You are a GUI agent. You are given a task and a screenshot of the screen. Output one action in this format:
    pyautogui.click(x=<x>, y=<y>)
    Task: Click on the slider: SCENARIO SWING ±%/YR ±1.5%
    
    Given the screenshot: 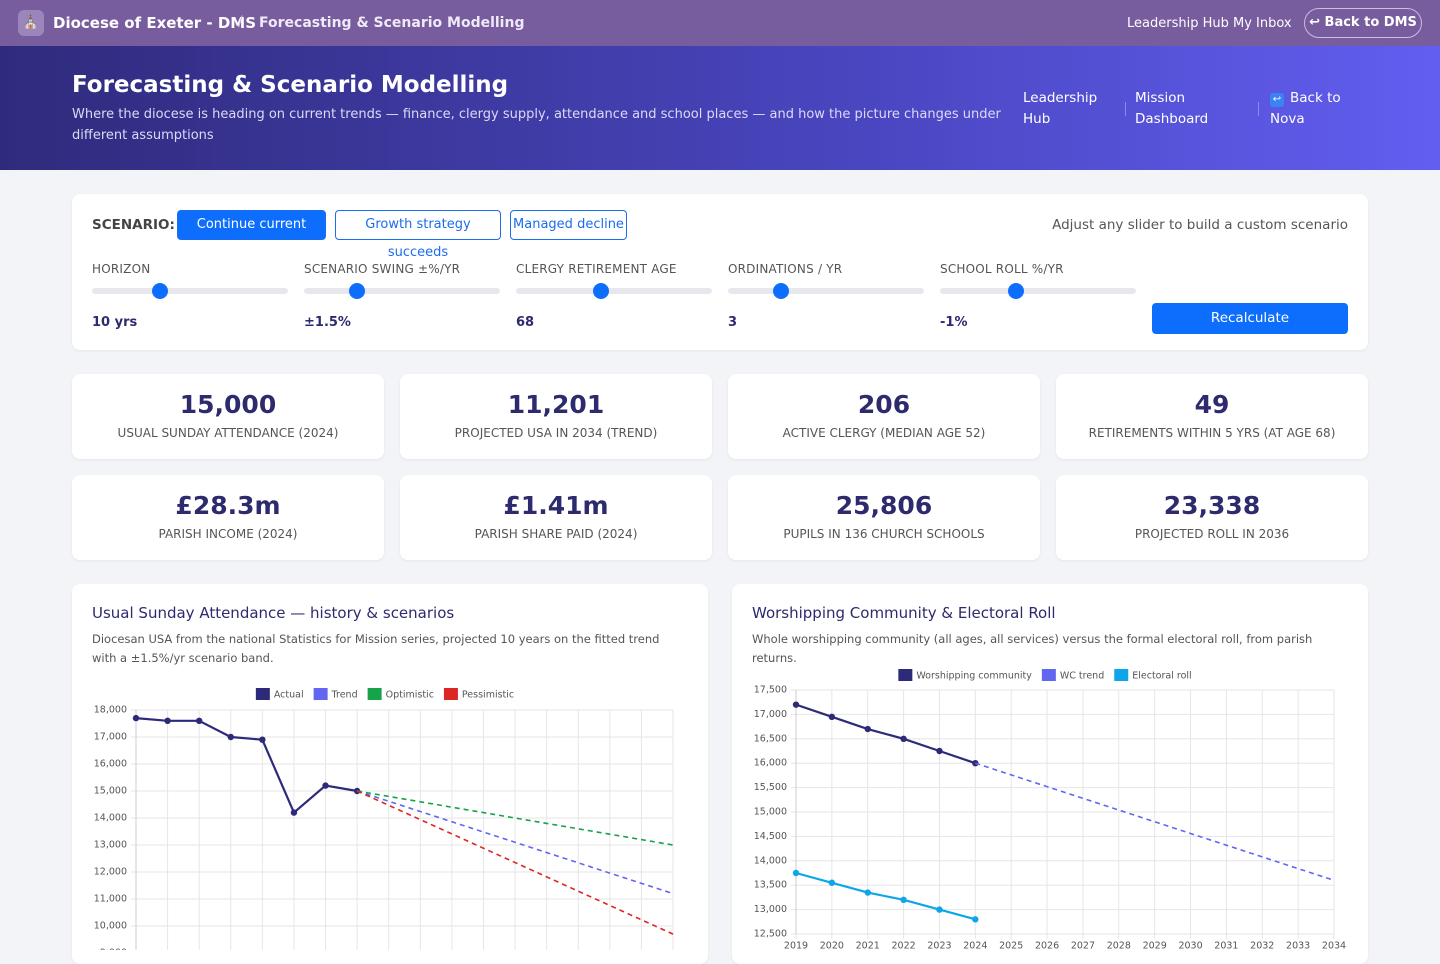 What is the action you would take?
    pyautogui.click(x=402, y=296)
    